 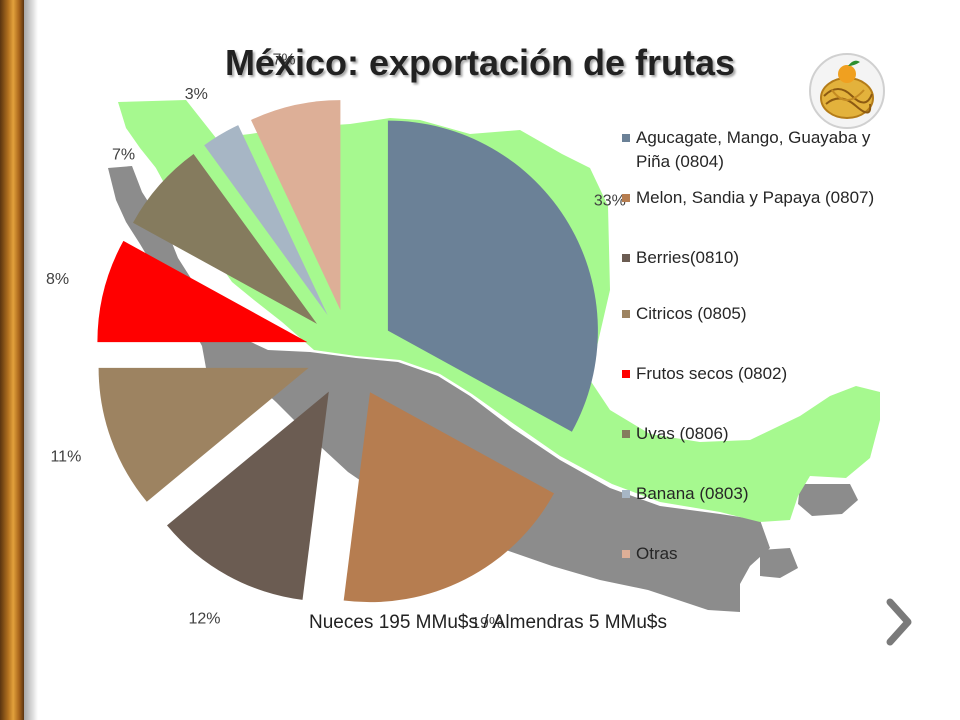 What do you see at coordinates (691, 313) in the screenshot?
I see `legend-label: Citricos (0805)` at bounding box center [691, 313].